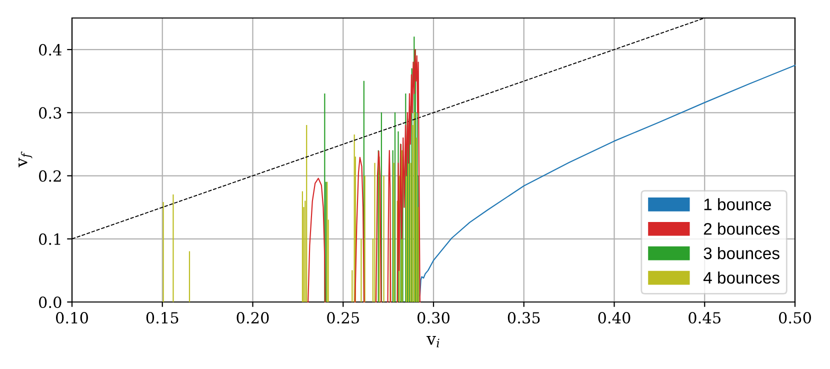  I want to click on x-tick-label: 0.35, so click(524, 318).